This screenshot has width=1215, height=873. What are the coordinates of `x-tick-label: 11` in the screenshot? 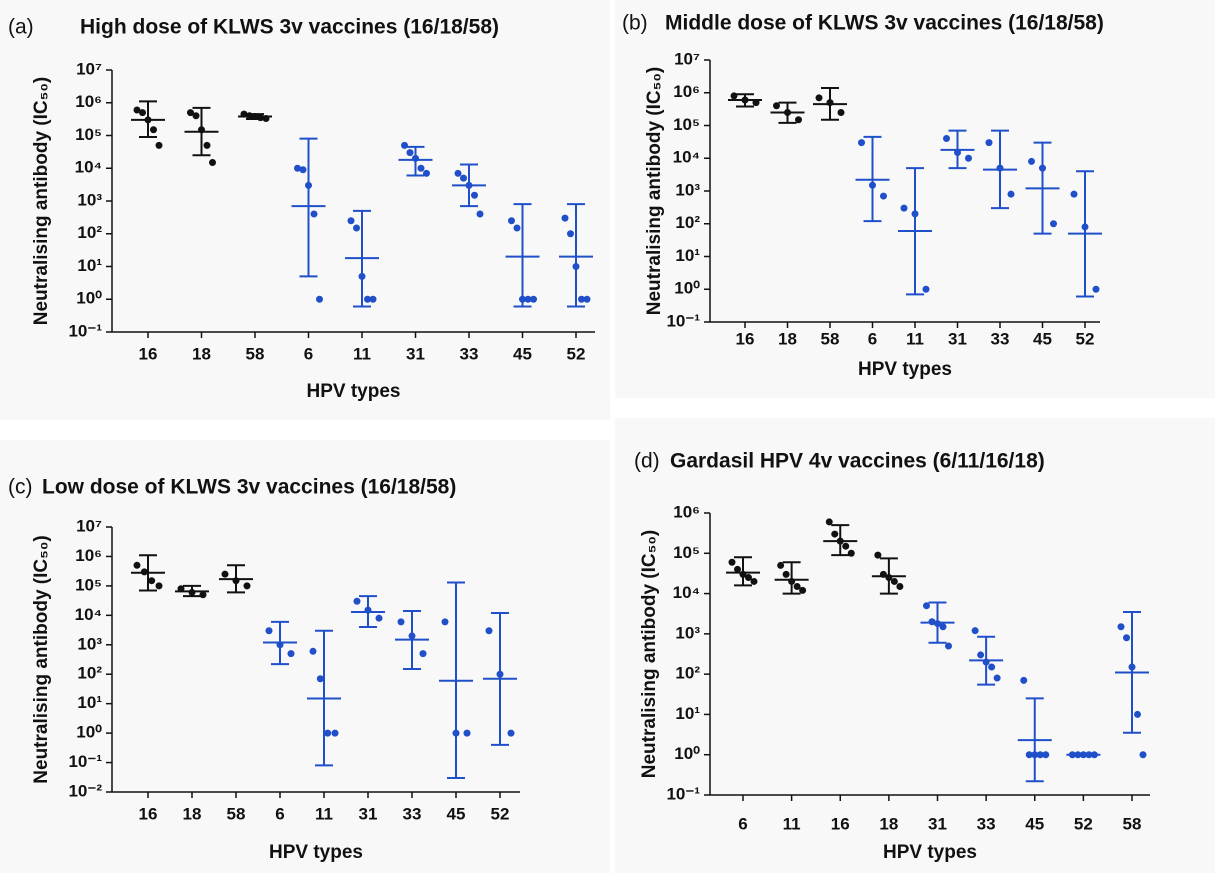 It's located at (362, 353).